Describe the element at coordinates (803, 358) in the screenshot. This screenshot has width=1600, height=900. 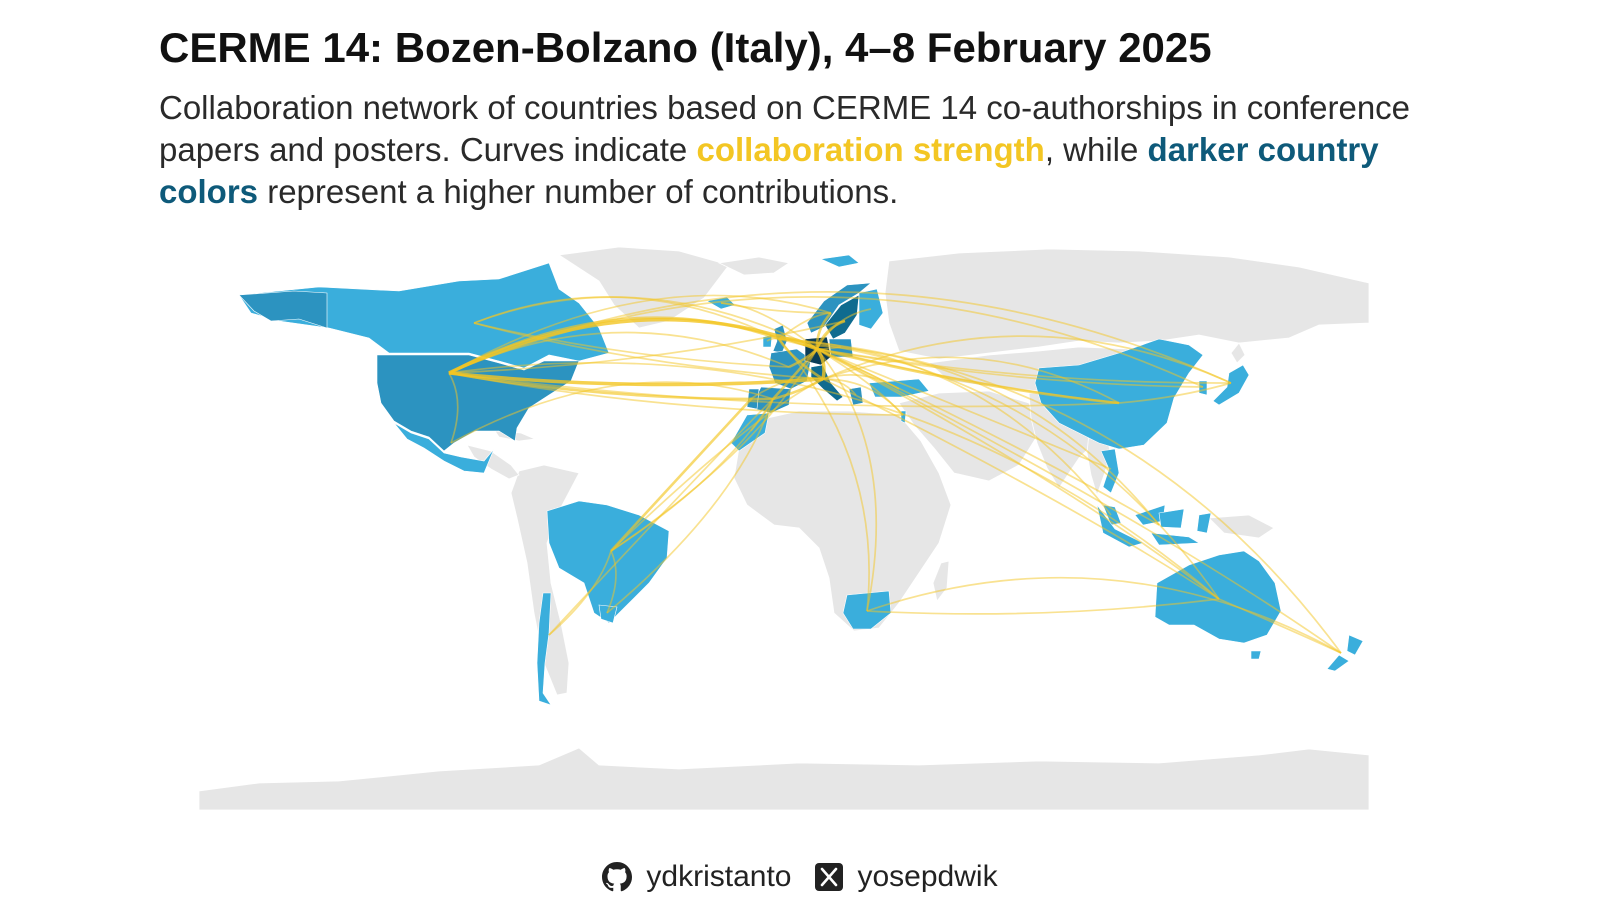
I see `collaboration-curve-france-germany` at that location.